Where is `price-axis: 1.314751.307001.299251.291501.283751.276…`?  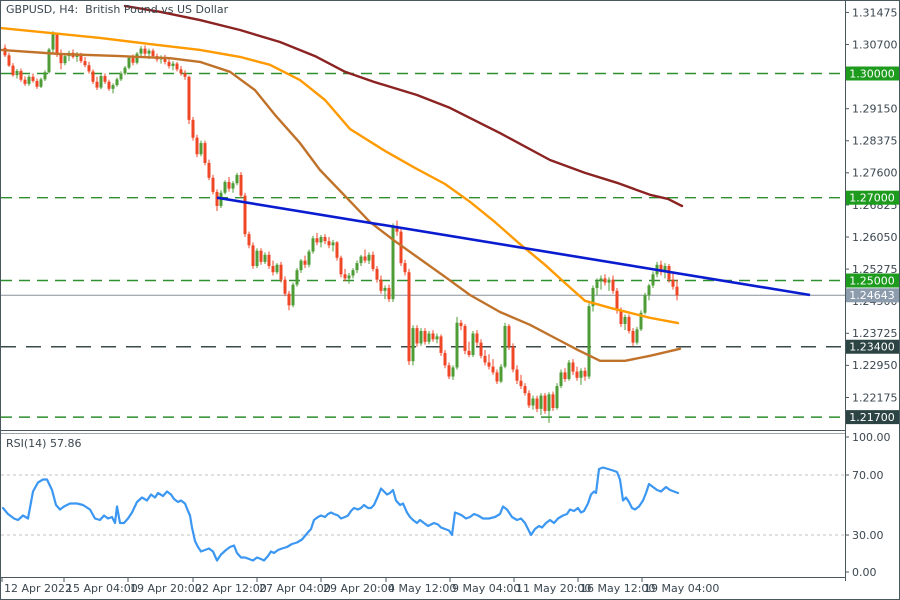
price-axis: 1.314751.307001.299251.291501.283751.276… is located at coordinates (872, 215).